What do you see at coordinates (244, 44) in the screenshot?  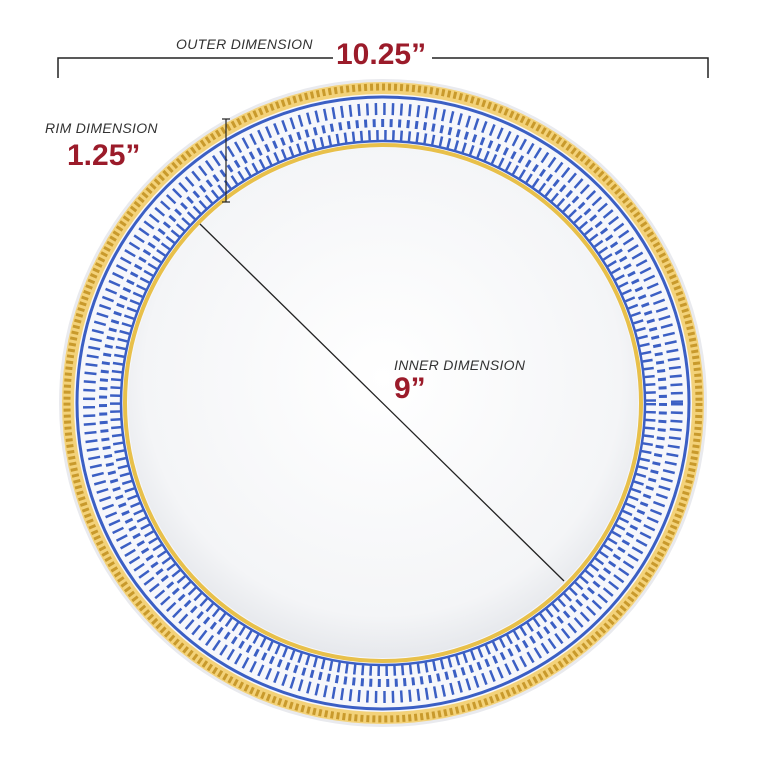 I see `outer-dimension-label: OUTER DIMENSION` at bounding box center [244, 44].